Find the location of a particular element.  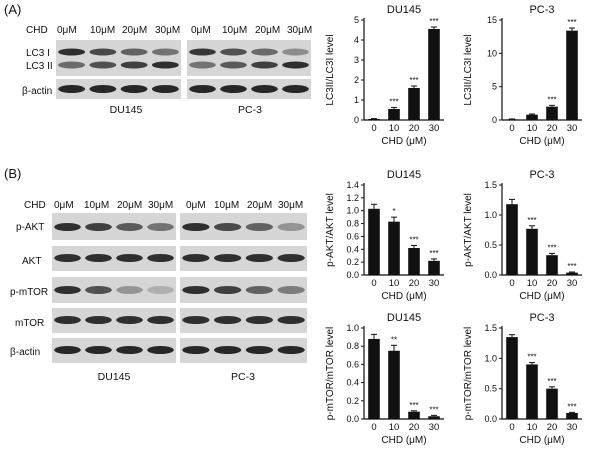

dose-label-b-du145-20: 20μM is located at coordinates (130, 205).